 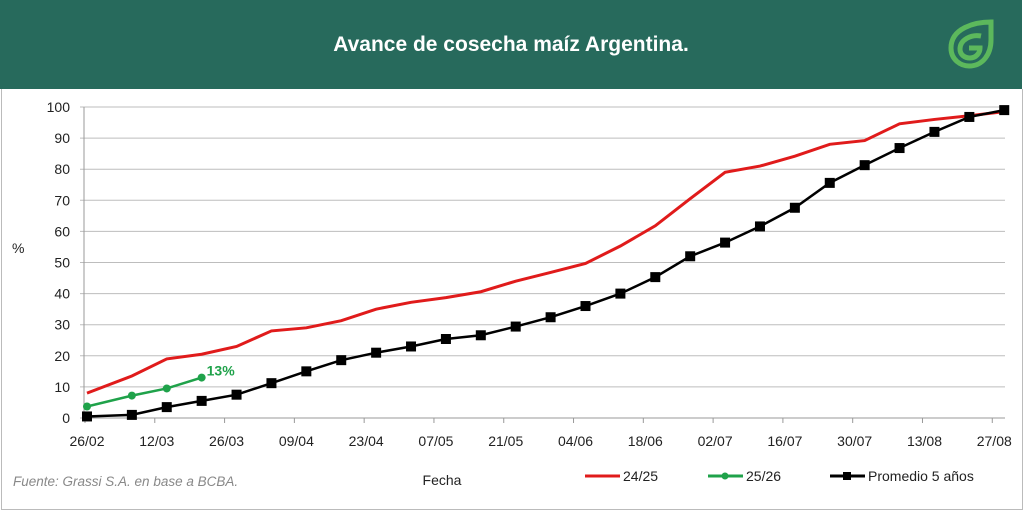 I want to click on x-tick-label: 02/07, so click(x=715, y=441).